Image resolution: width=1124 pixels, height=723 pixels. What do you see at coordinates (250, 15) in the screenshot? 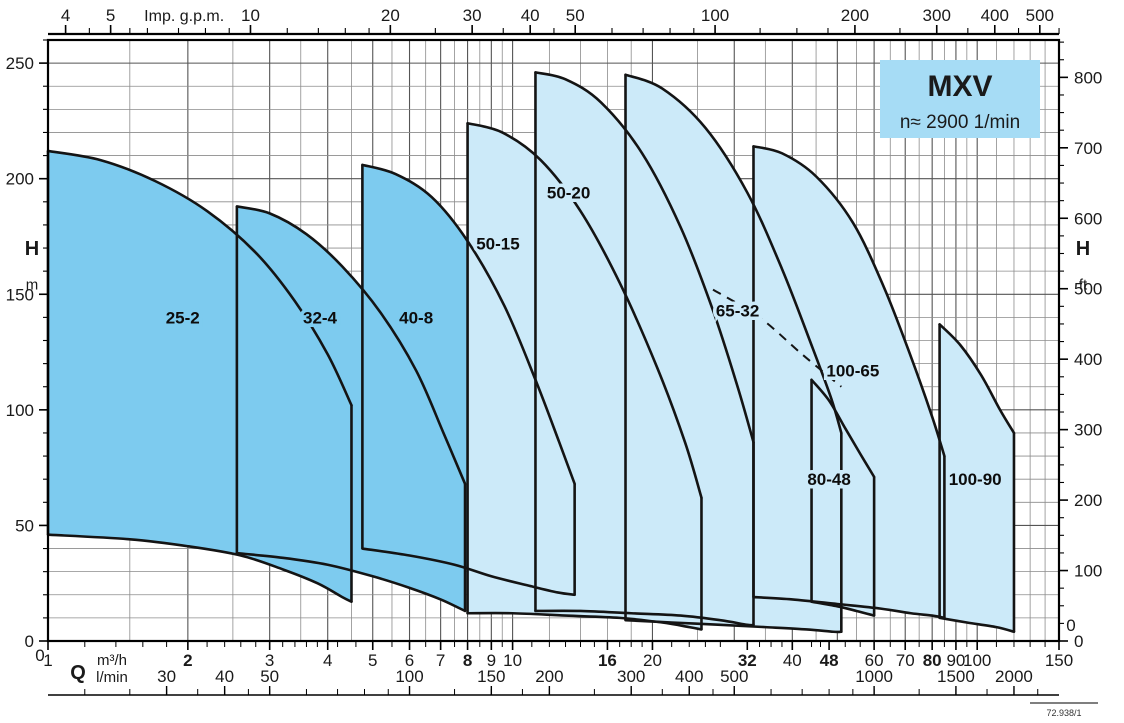
I see `top-tick-label-10: 10` at bounding box center [250, 15].